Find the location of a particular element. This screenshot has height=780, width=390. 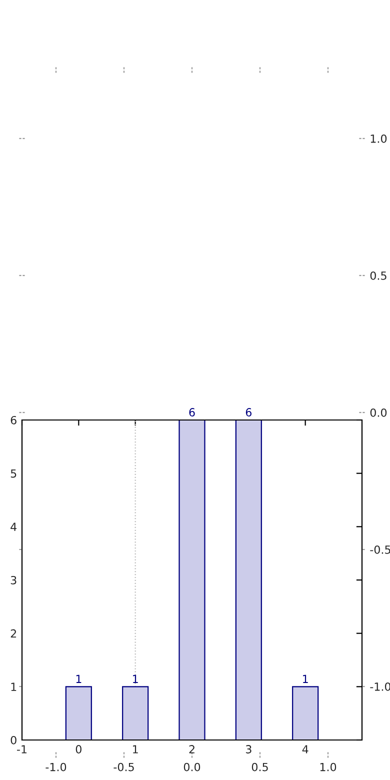

y-tick-label: 4 is located at coordinates (13, 526).